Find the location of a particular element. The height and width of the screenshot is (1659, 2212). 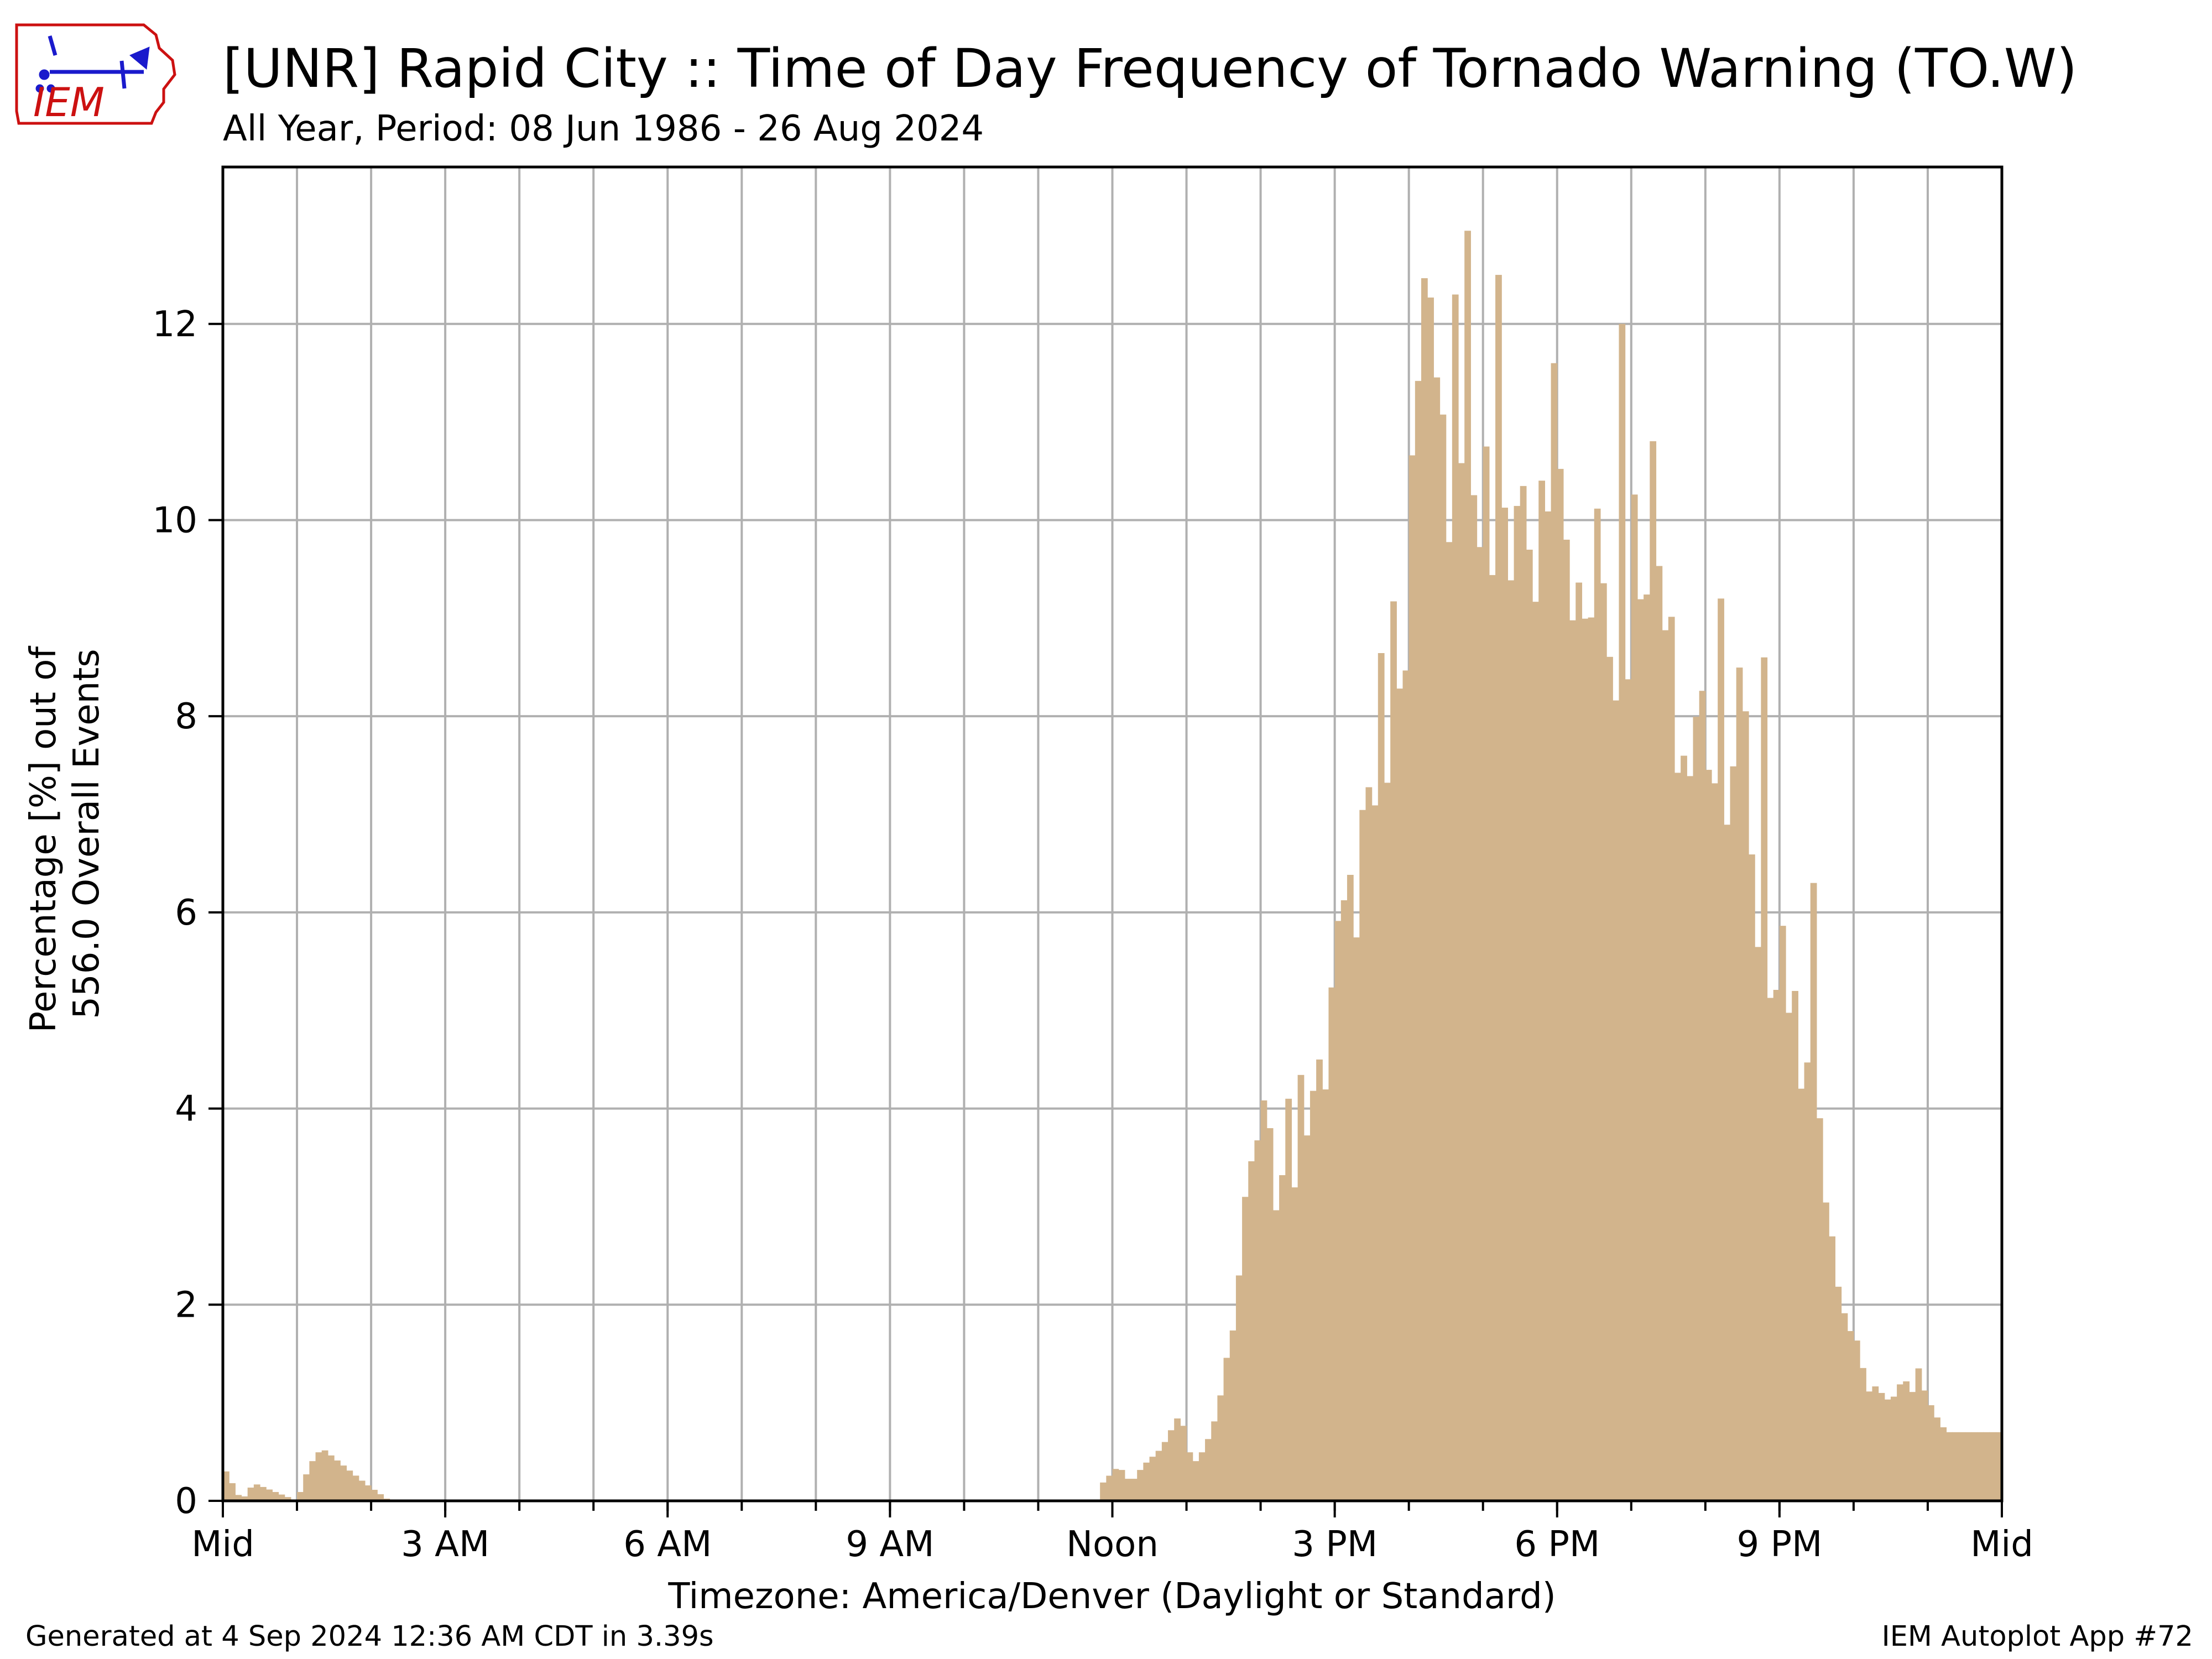

x-tick-label: 9 AM is located at coordinates (890, 1545).